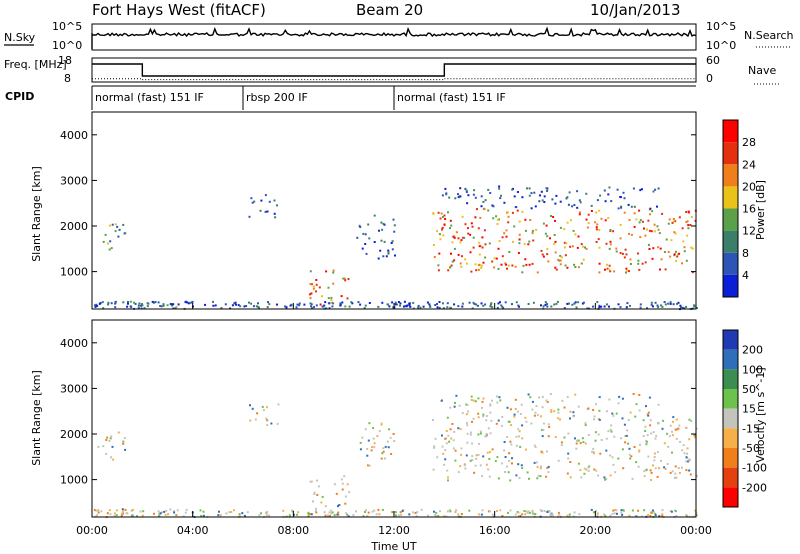  What do you see at coordinates (752, 350) in the screenshot?
I see `colorbar-tick-label: 200` at bounding box center [752, 350].